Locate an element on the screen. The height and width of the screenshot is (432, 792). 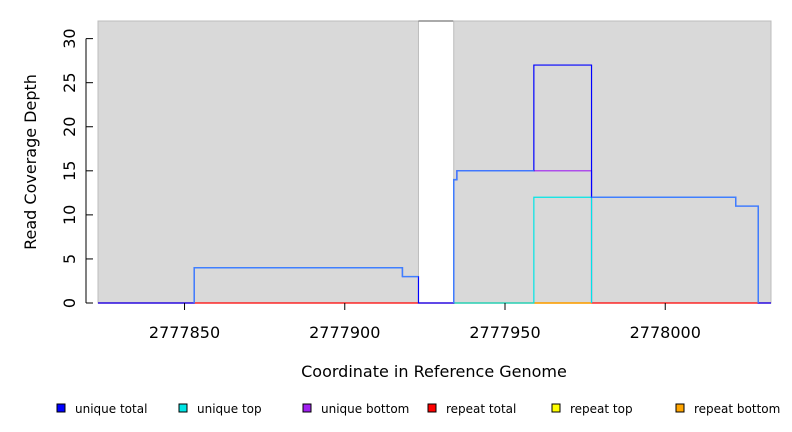
legend-label-unique-top: unique top is located at coordinates (229, 409).